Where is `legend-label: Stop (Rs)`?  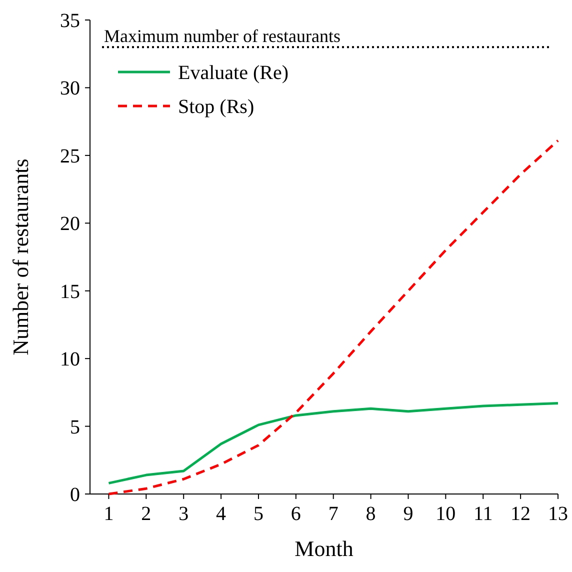 legend-label: Stop (Rs) is located at coordinates (216, 107).